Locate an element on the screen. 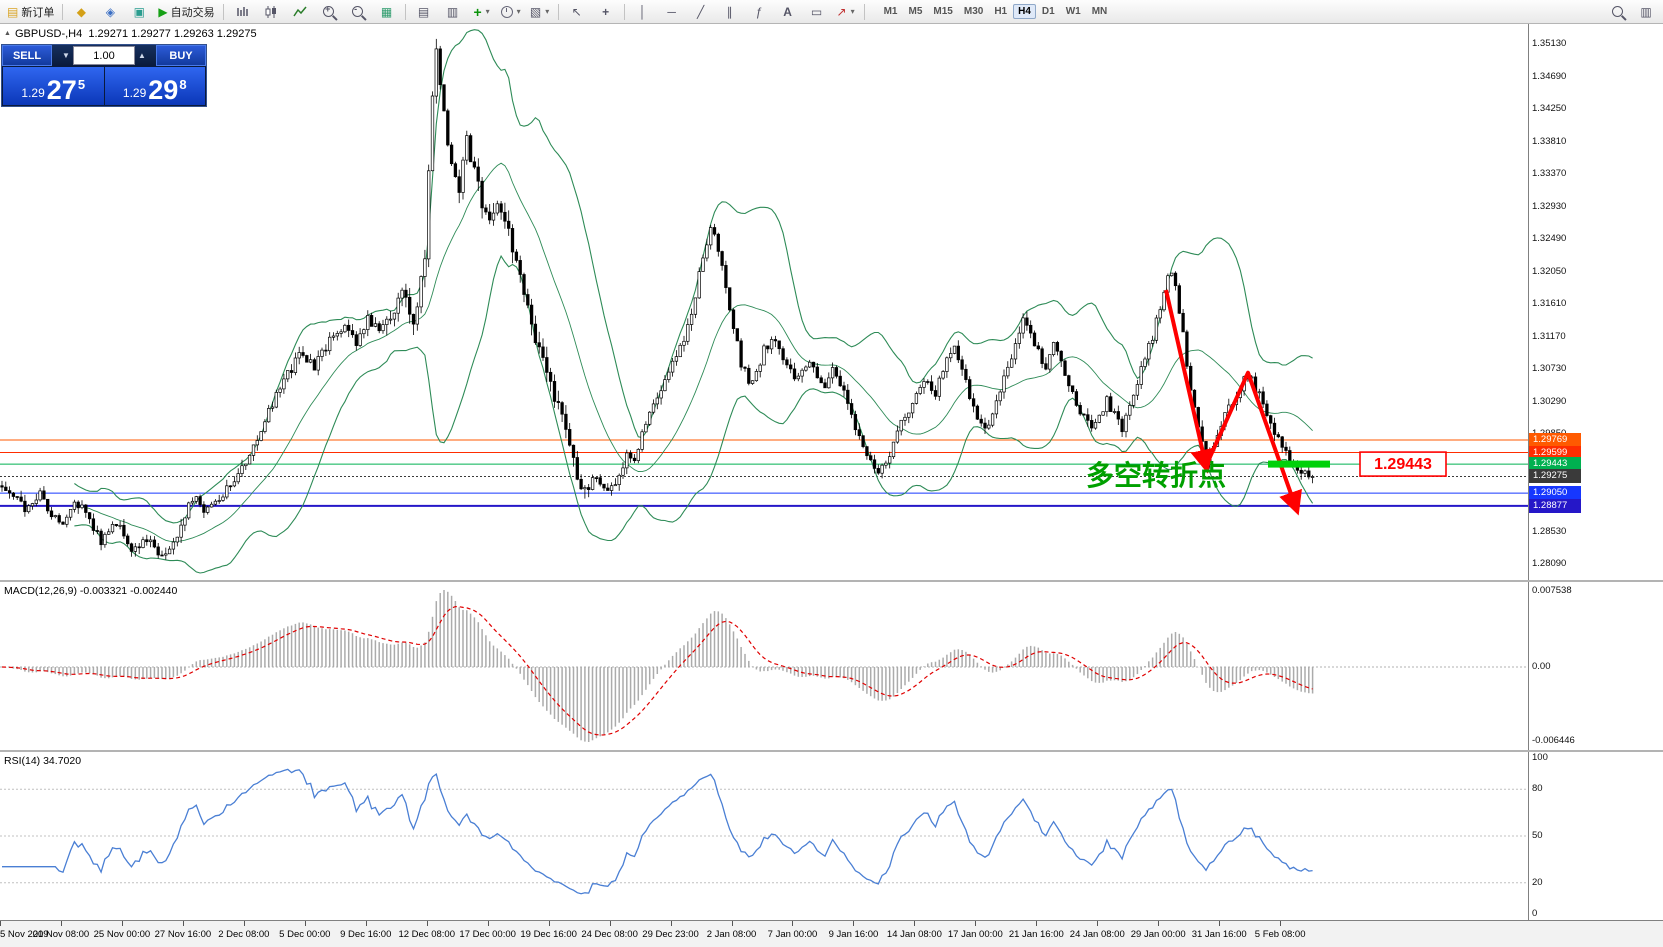 The image size is (1663, 947). one-click-collapse-icon: ▲ is located at coordinates (7, 33).